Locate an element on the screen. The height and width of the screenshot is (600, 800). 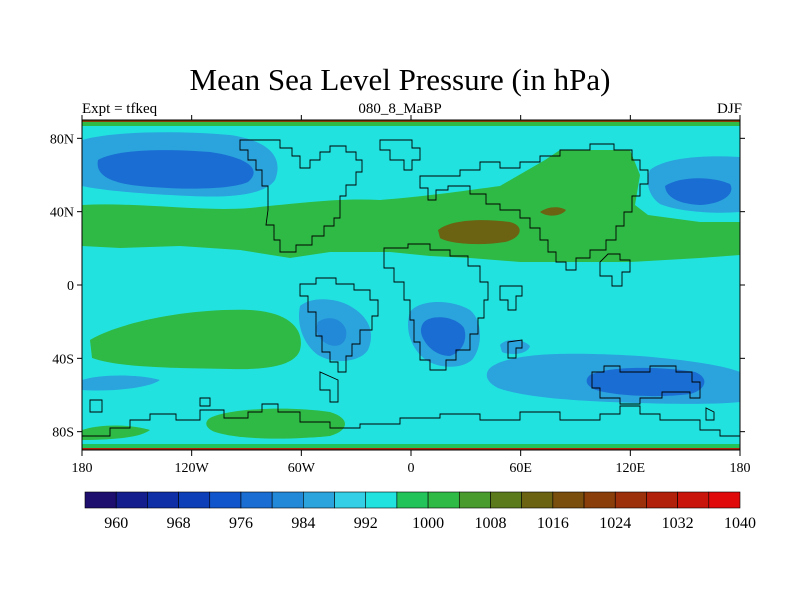
x-tick-label: 120E is located at coordinates (631, 468).